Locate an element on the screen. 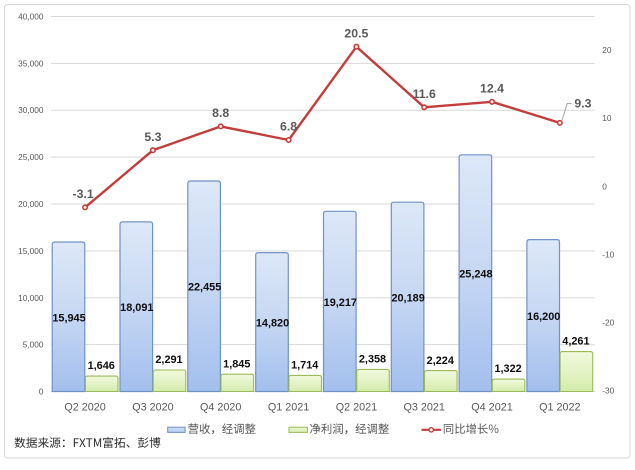 The height and width of the screenshot is (470, 635). svg-text: 18,091 is located at coordinates (136, 308).